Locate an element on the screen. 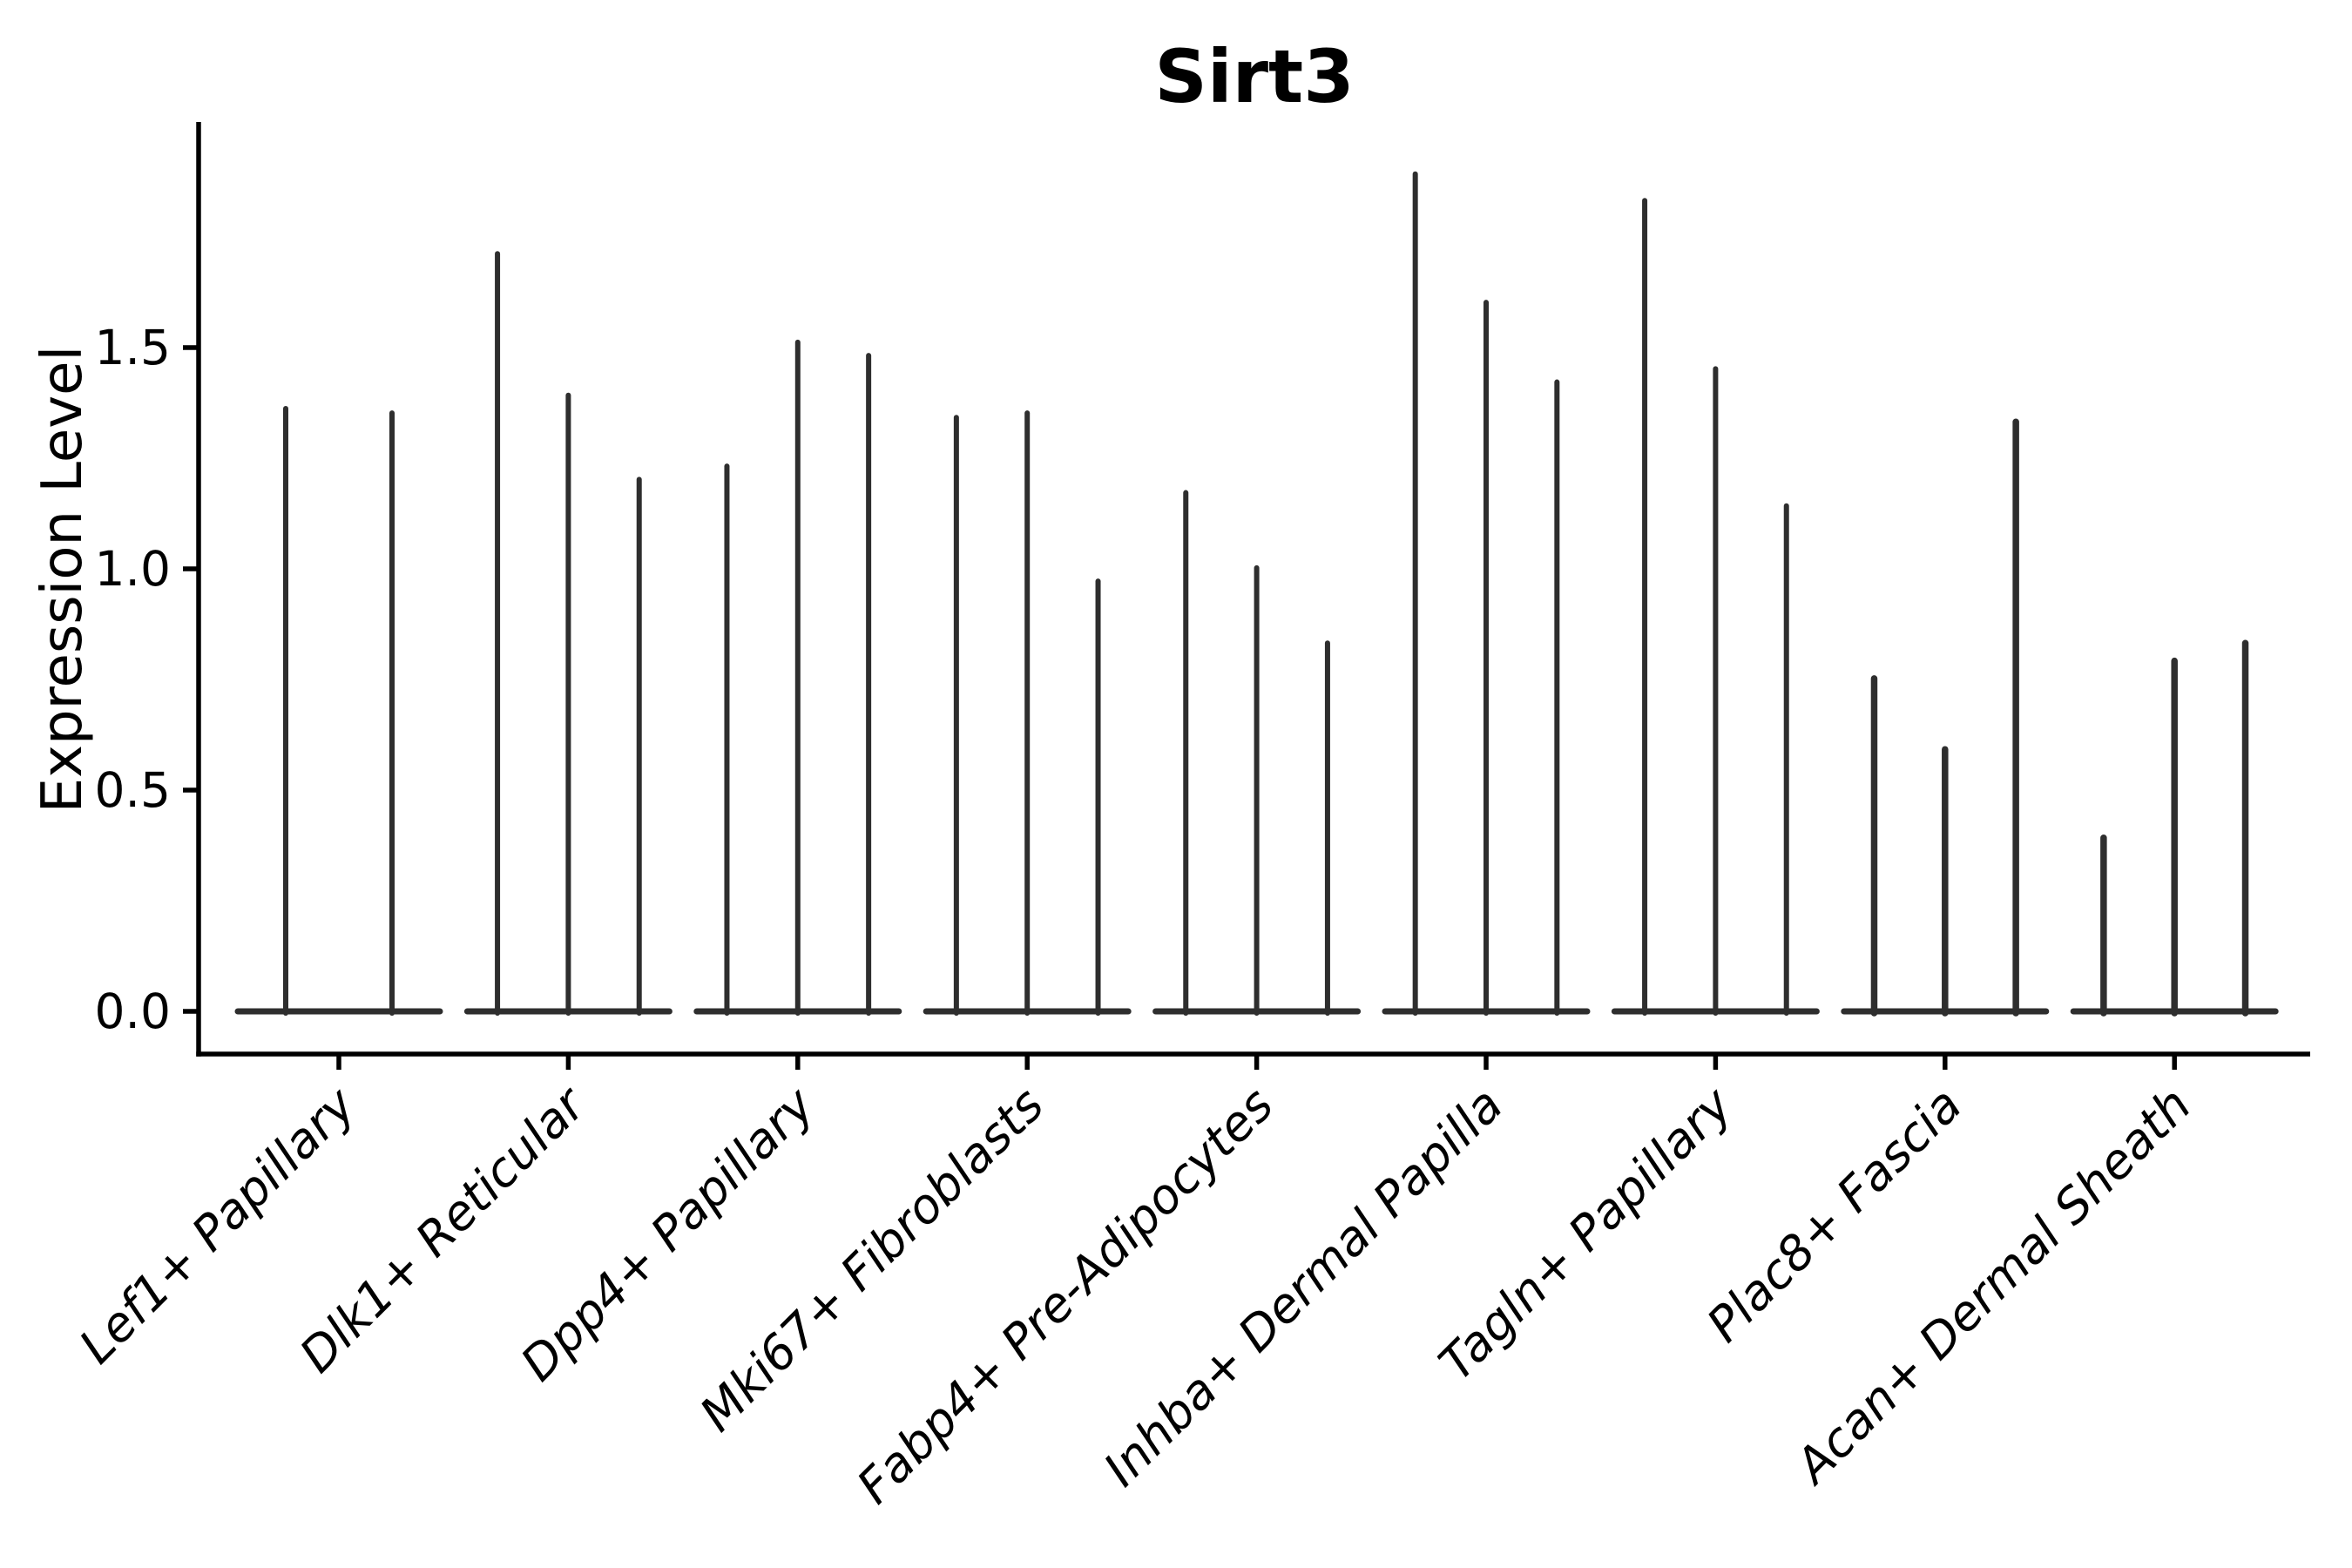  x-tick-label: Inhba+ Dermal Papilla is located at coordinates (1303, 1287).